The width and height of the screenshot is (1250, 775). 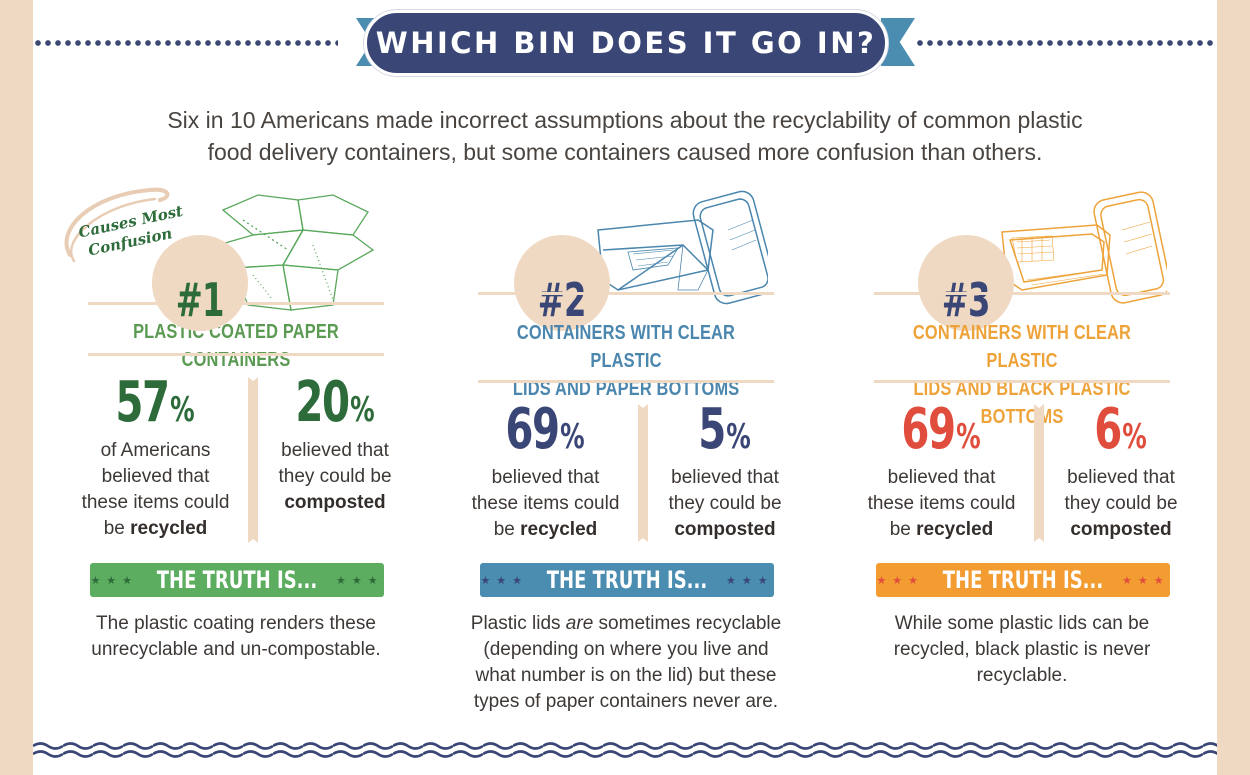 What do you see at coordinates (185, 43) in the screenshot?
I see `dotted-line-left` at bounding box center [185, 43].